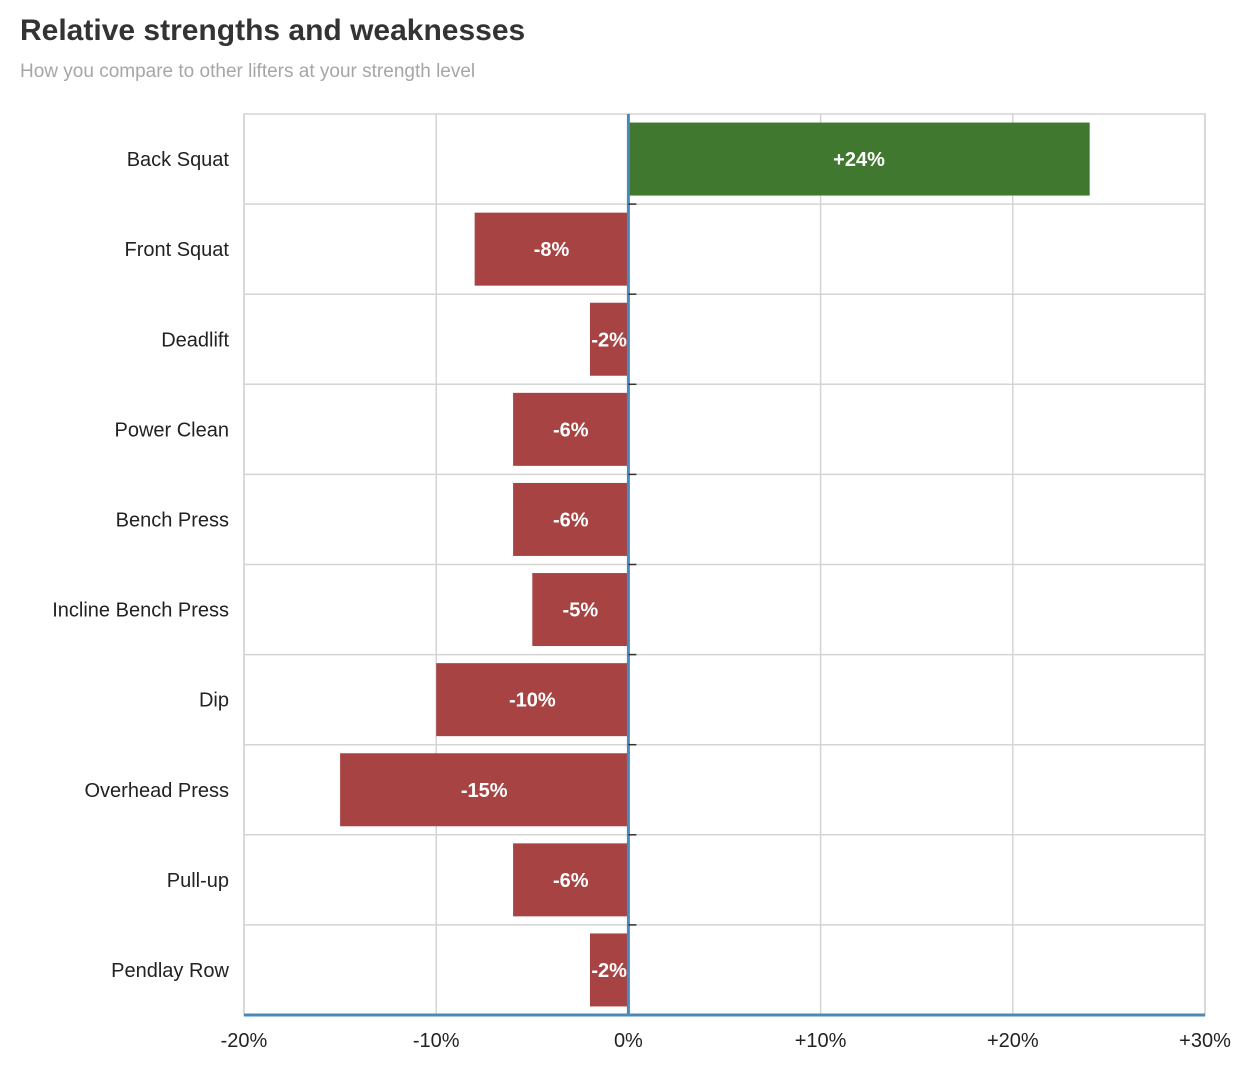  I want to click on bar-power-clean, so click(571, 429).